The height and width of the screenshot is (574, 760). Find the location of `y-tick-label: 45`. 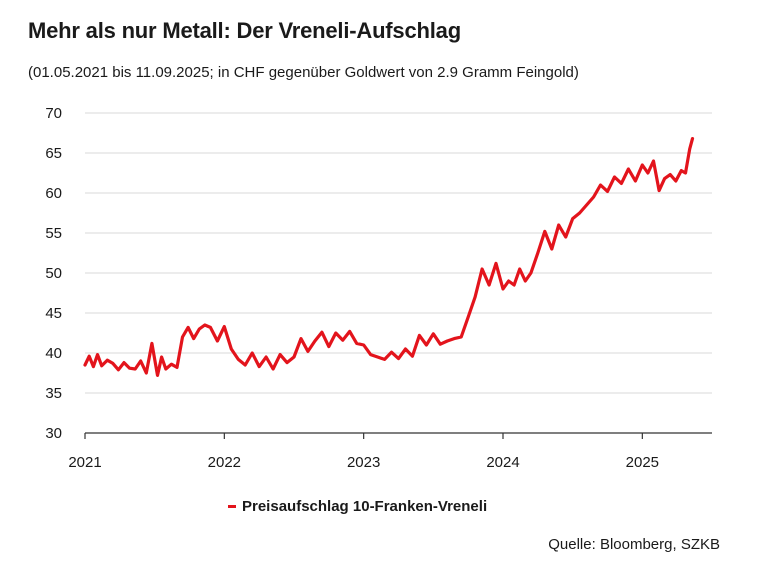

y-tick-label: 45 is located at coordinates (53, 313).